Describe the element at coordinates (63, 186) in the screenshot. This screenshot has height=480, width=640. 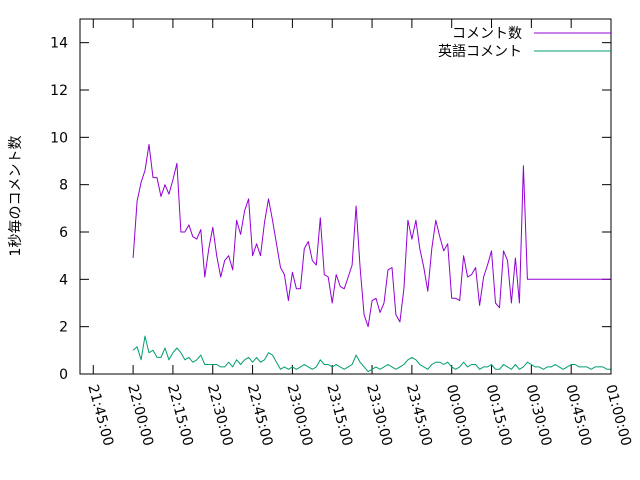
I see `y-tick-label: 8` at that location.